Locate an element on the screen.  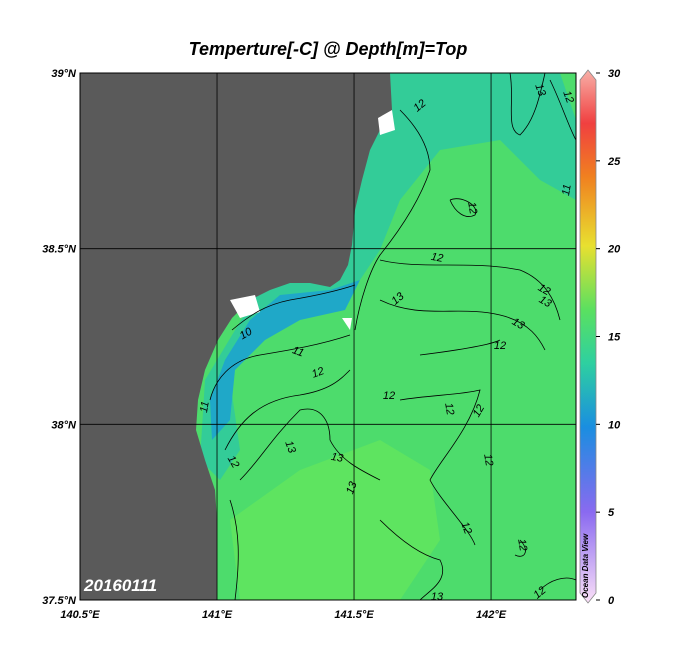
colorbar-tick-label: 30 is located at coordinates (614, 74).